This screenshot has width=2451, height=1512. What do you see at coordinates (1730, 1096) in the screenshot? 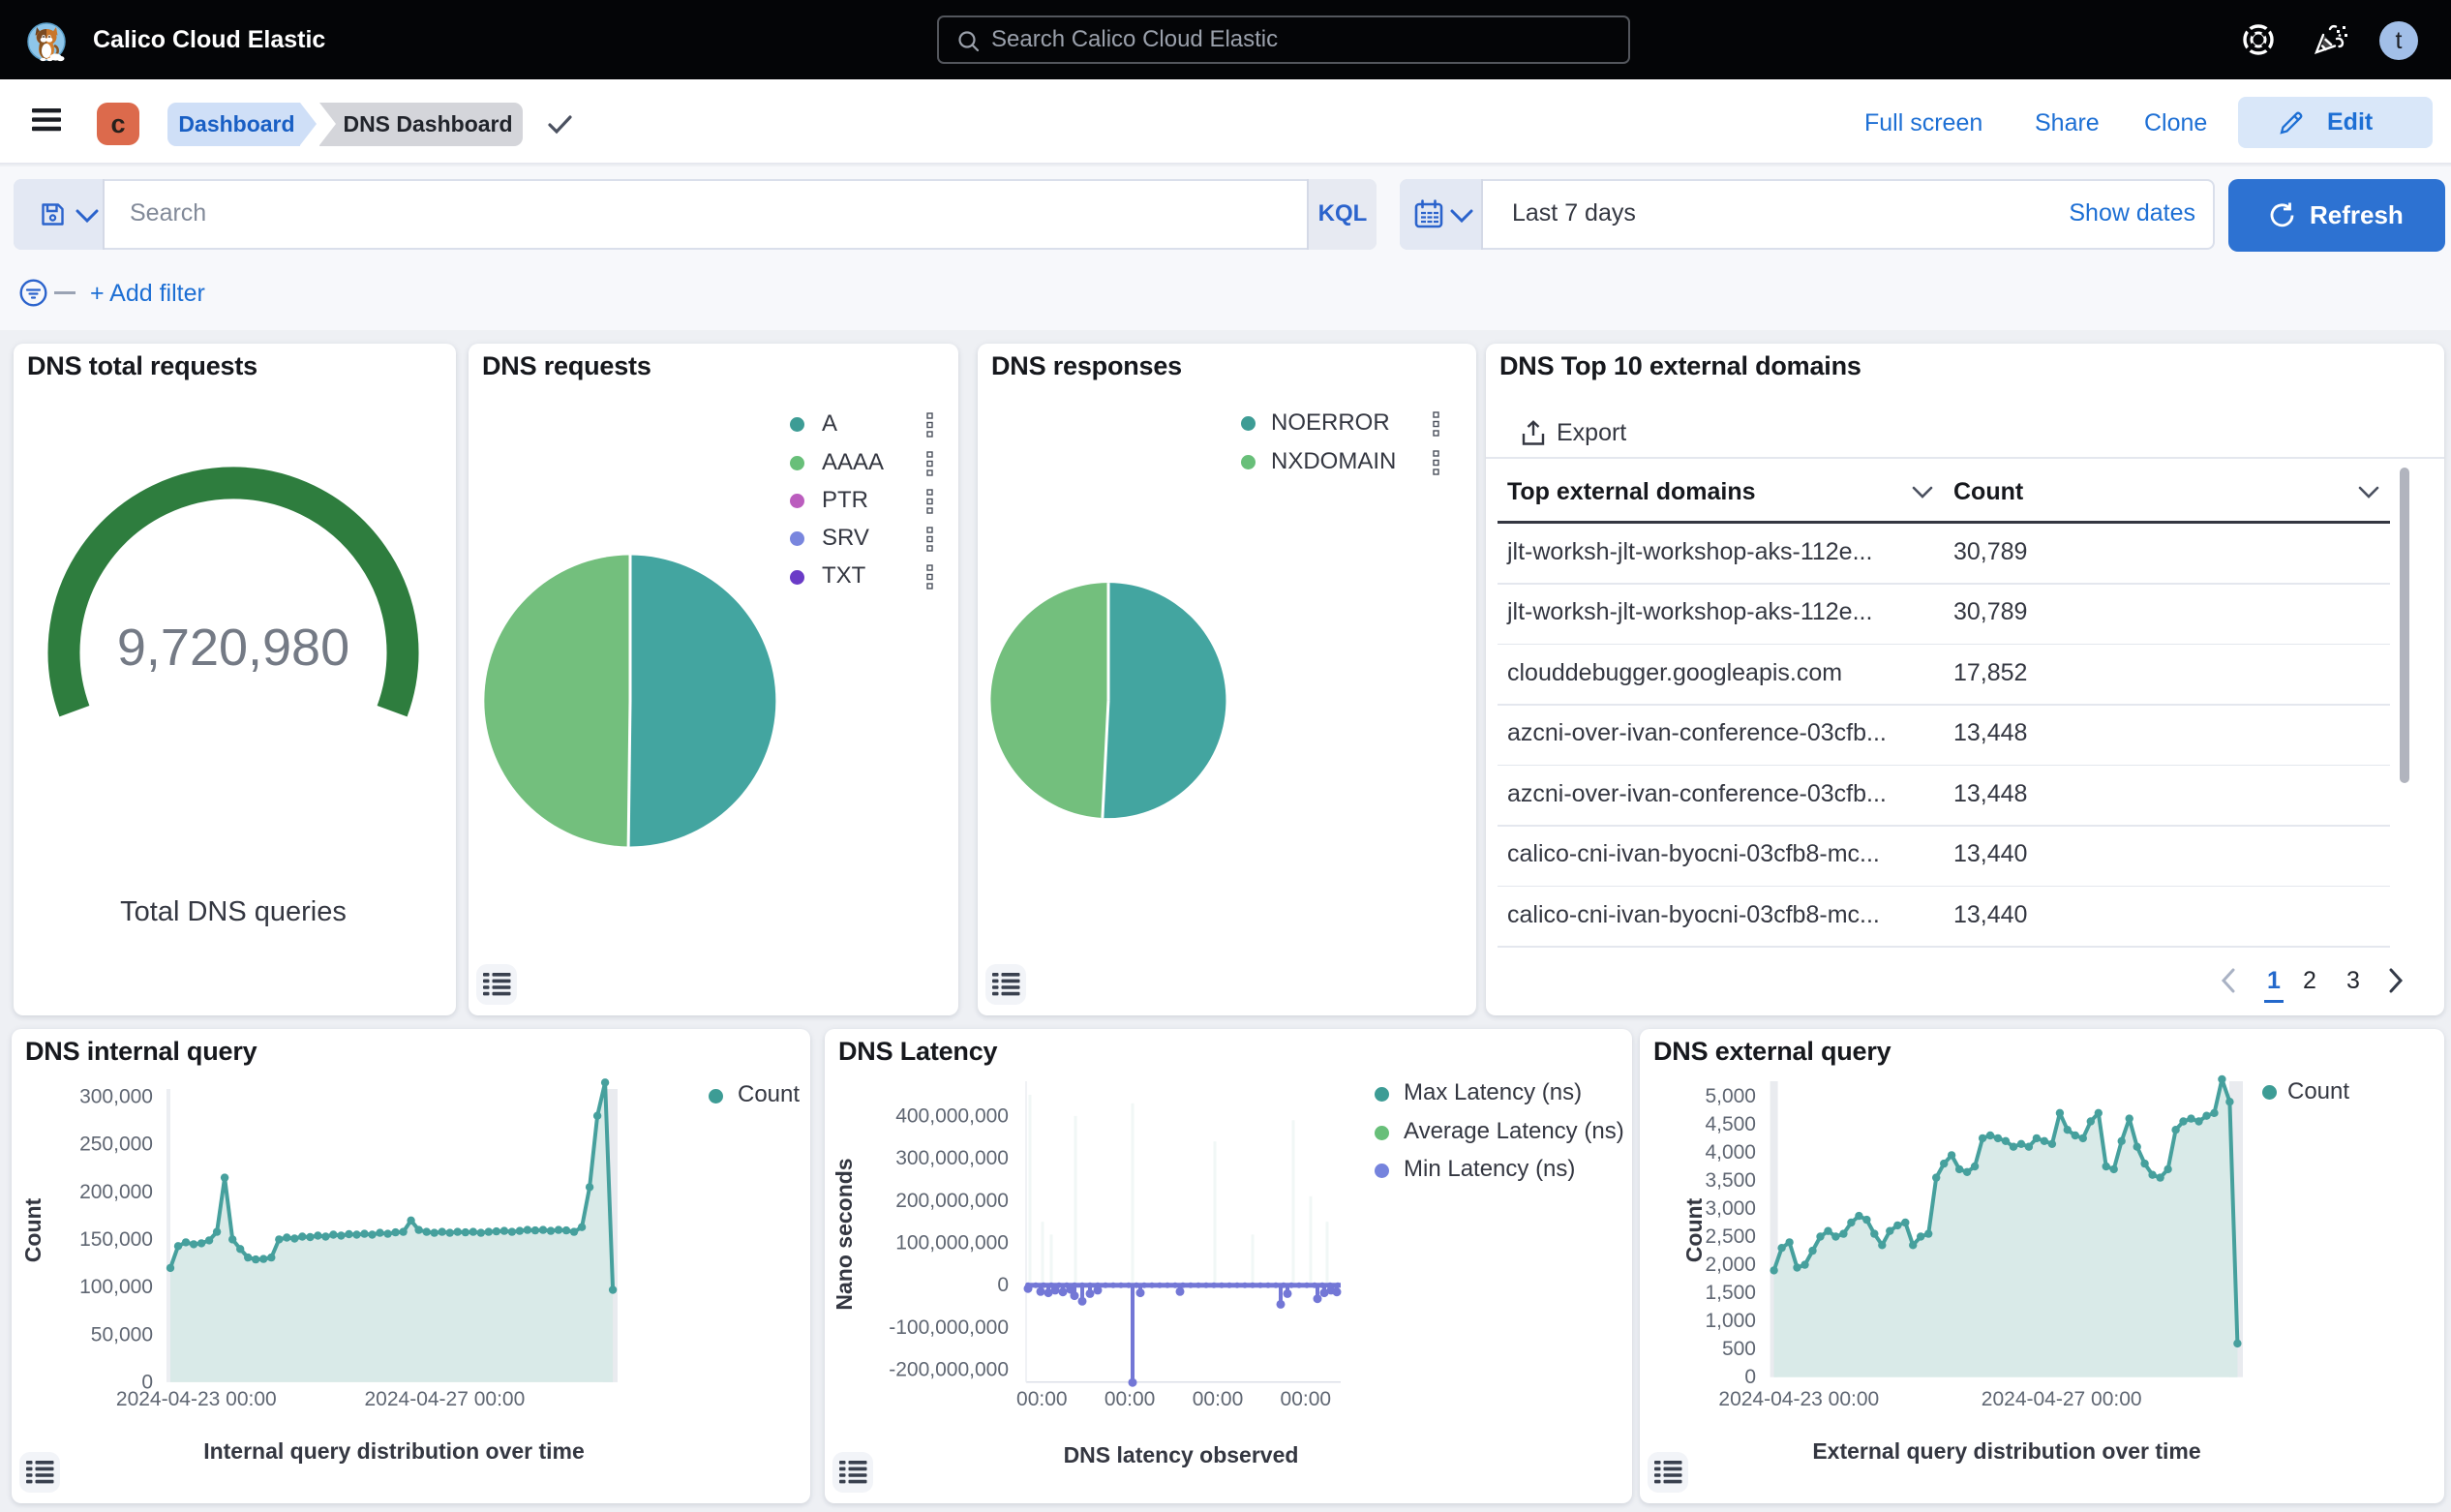
I see `svg-text: 5,000` at bounding box center [1730, 1096].